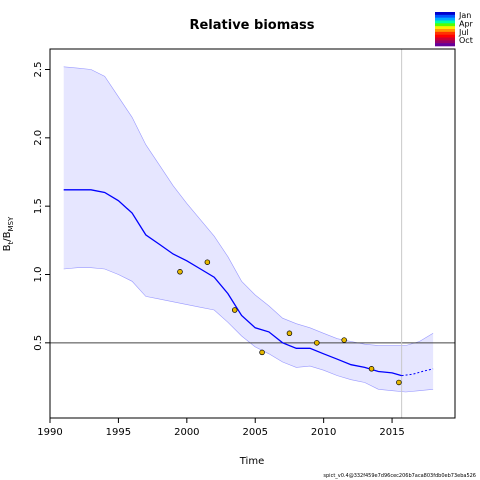 The width and height of the screenshot is (480, 480). I want to click on x-tick-label: 2015, so click(391, 432).